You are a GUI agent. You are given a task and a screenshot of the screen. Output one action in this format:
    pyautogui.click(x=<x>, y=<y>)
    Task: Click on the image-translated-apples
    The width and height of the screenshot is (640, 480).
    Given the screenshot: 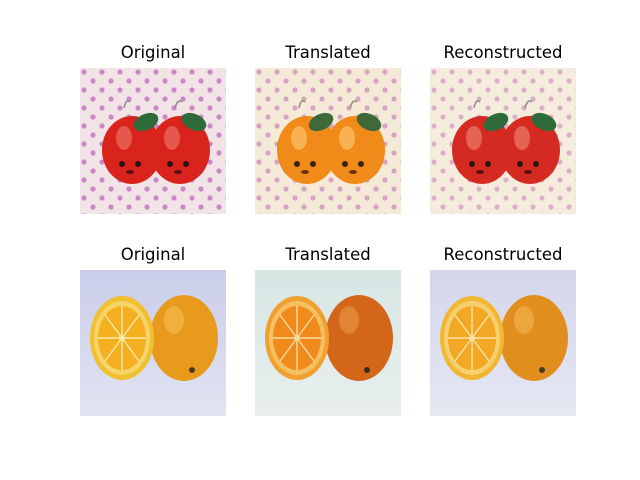 What is the action you would take?
    pyautogui.click(x=328, y=141)
    